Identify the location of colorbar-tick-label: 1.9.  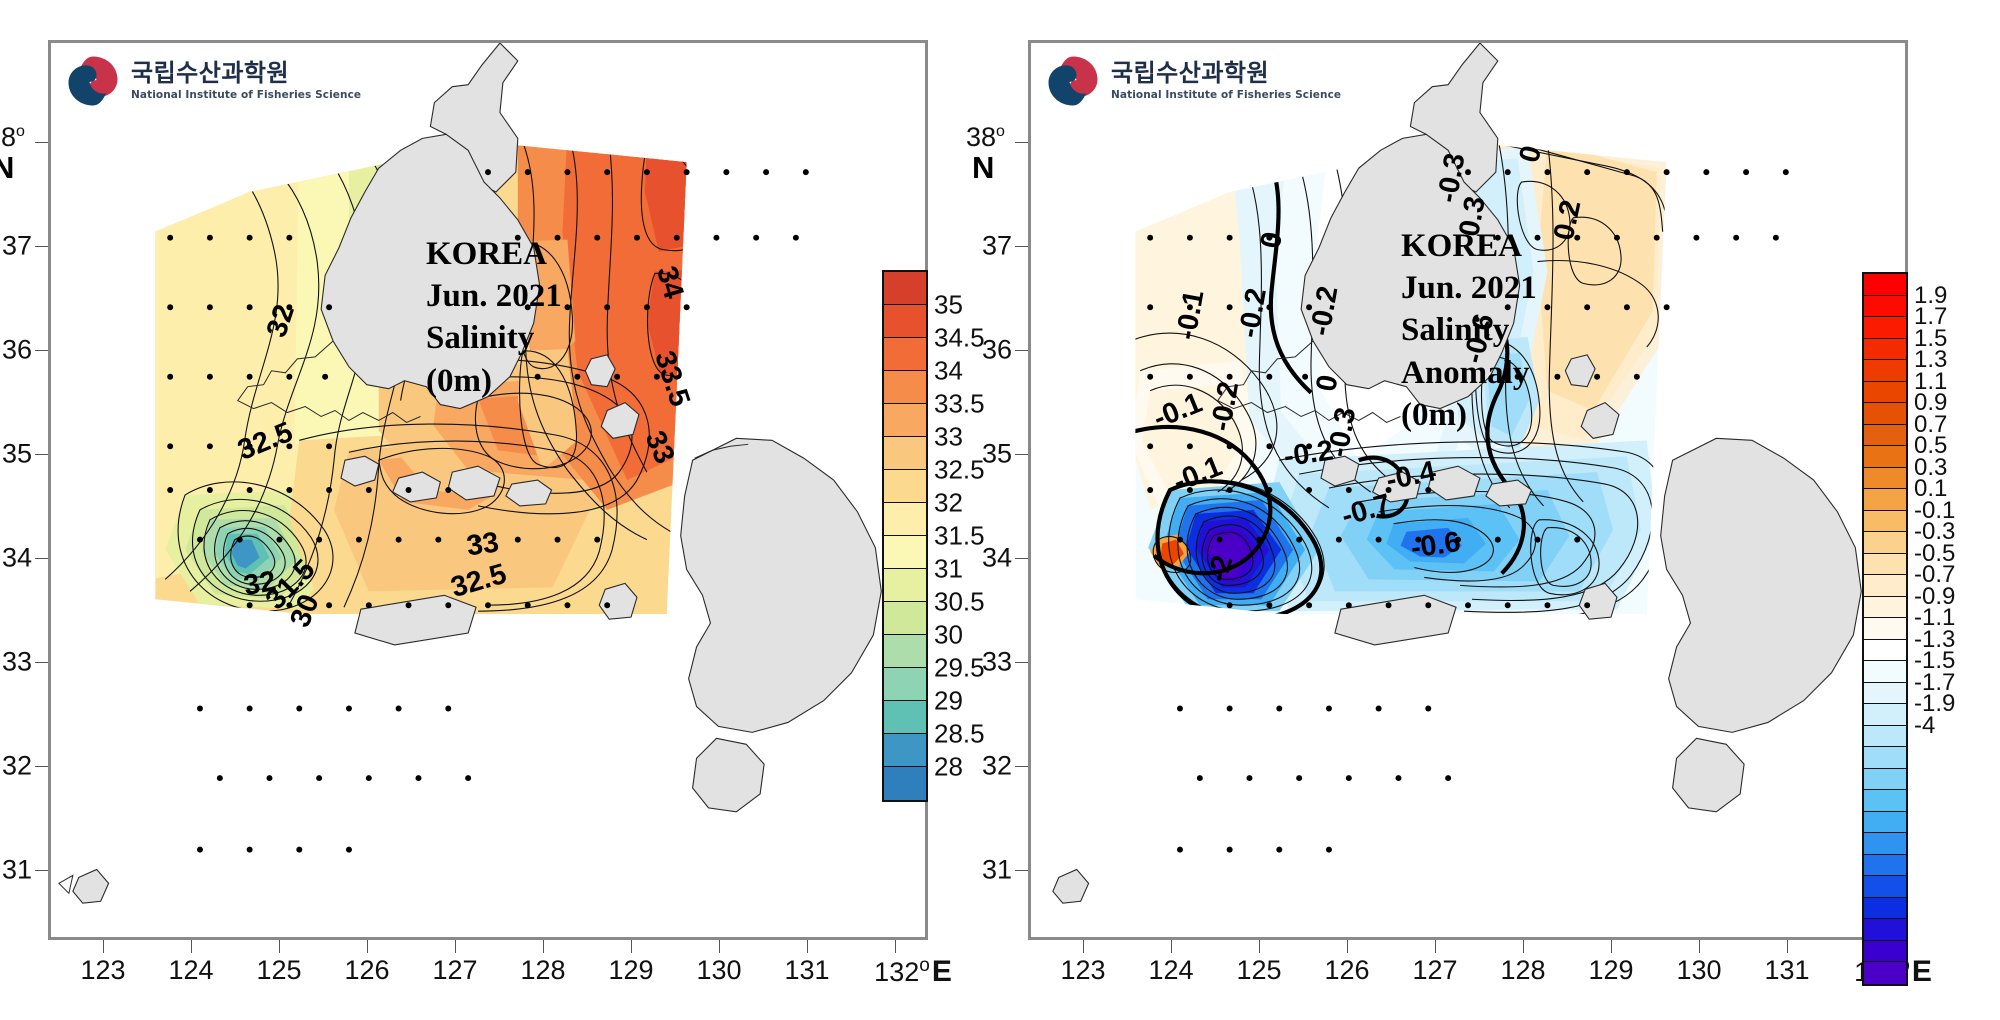
(1931, 295).